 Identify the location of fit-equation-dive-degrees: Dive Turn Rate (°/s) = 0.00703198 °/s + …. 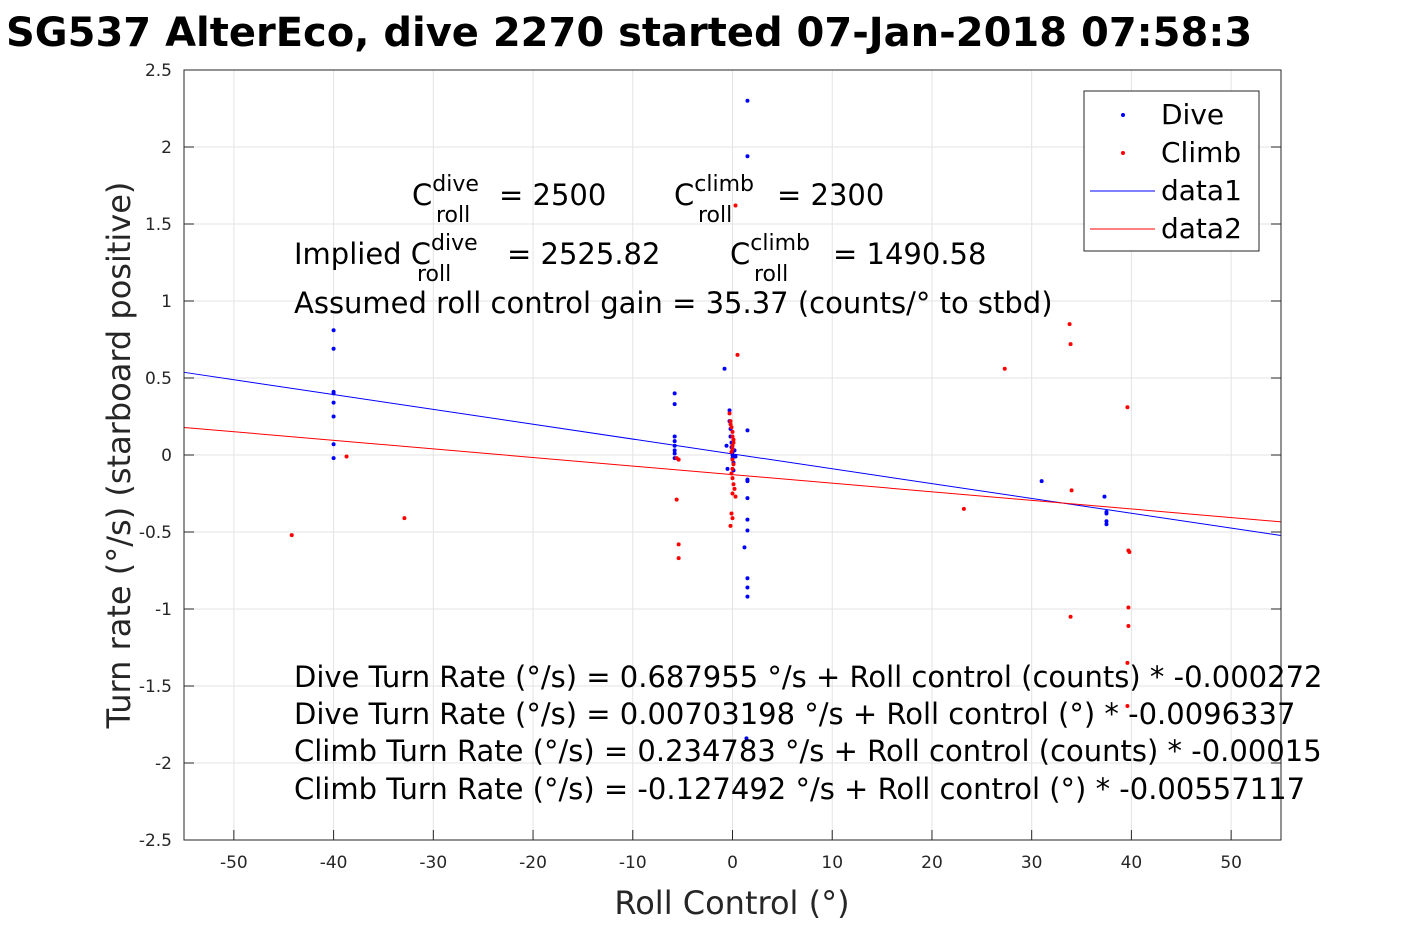
(794, 714).